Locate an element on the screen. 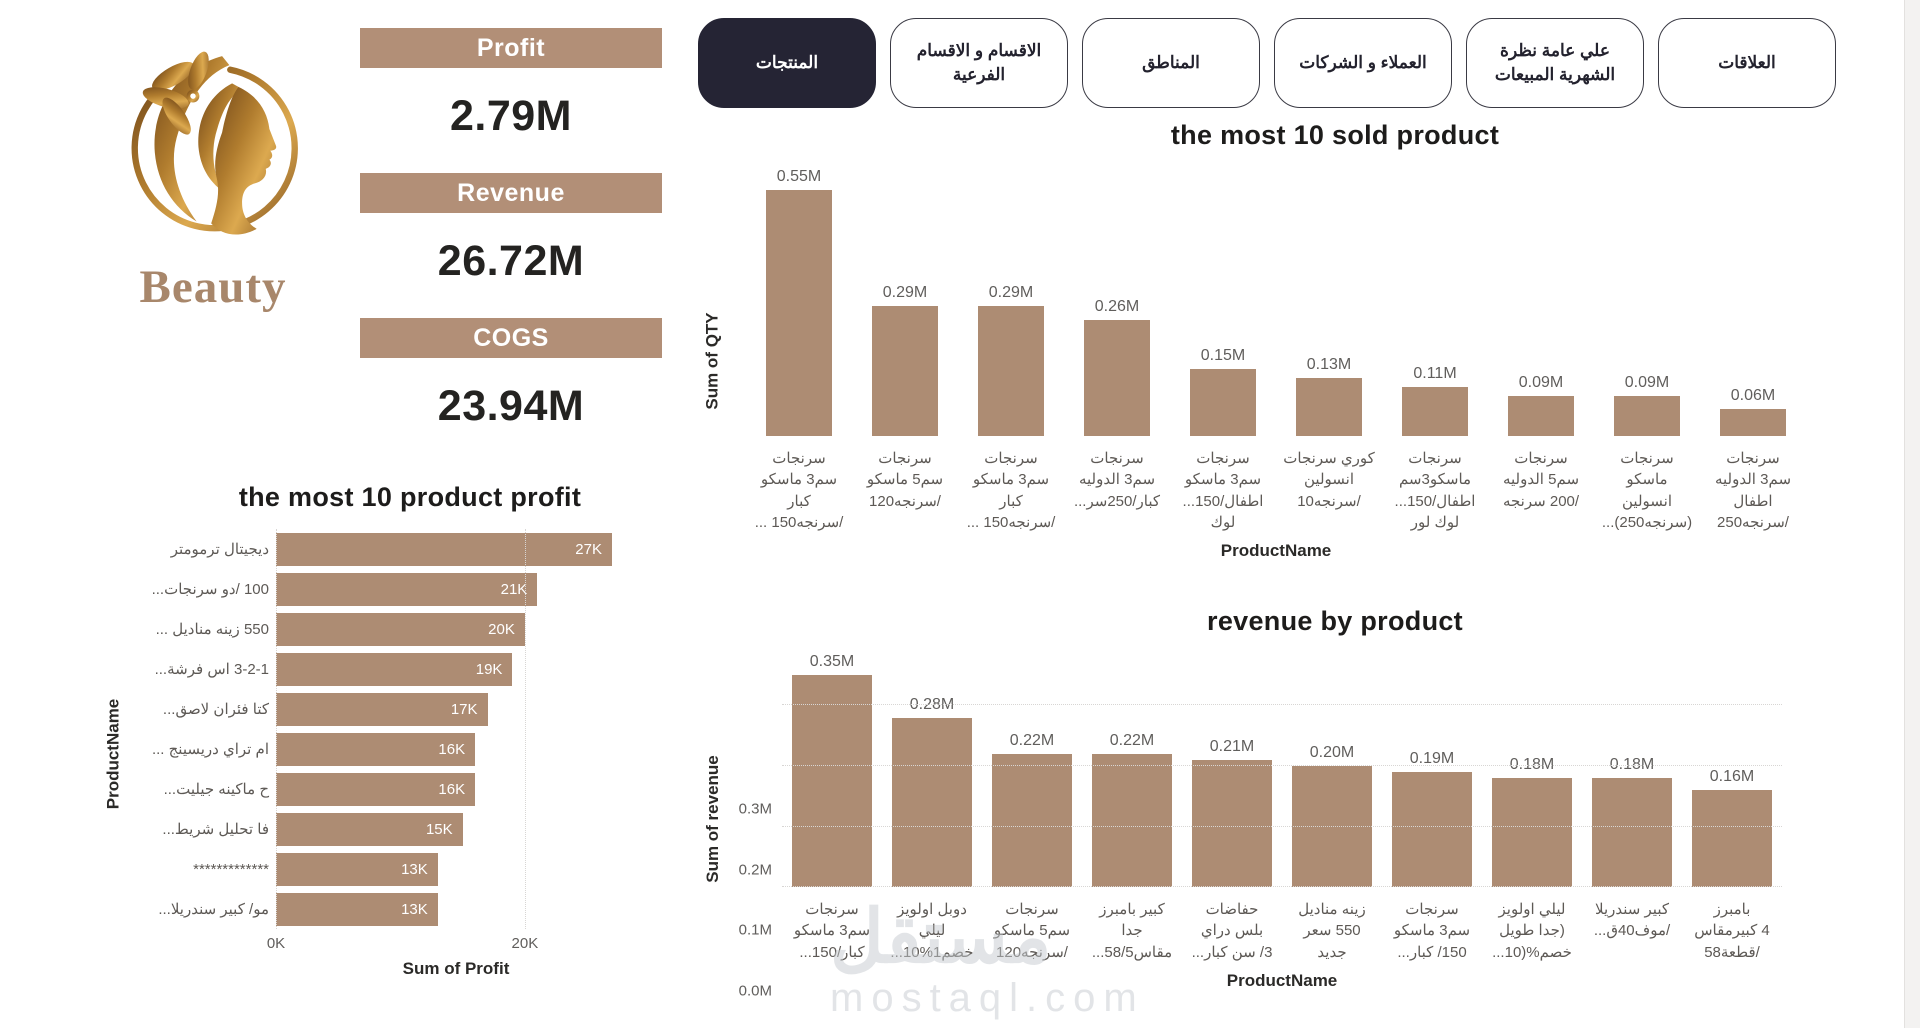 The height and width of the screenshot is (1028, 1920). bar-column: 0.06M is located at coordinates (1753, 411).